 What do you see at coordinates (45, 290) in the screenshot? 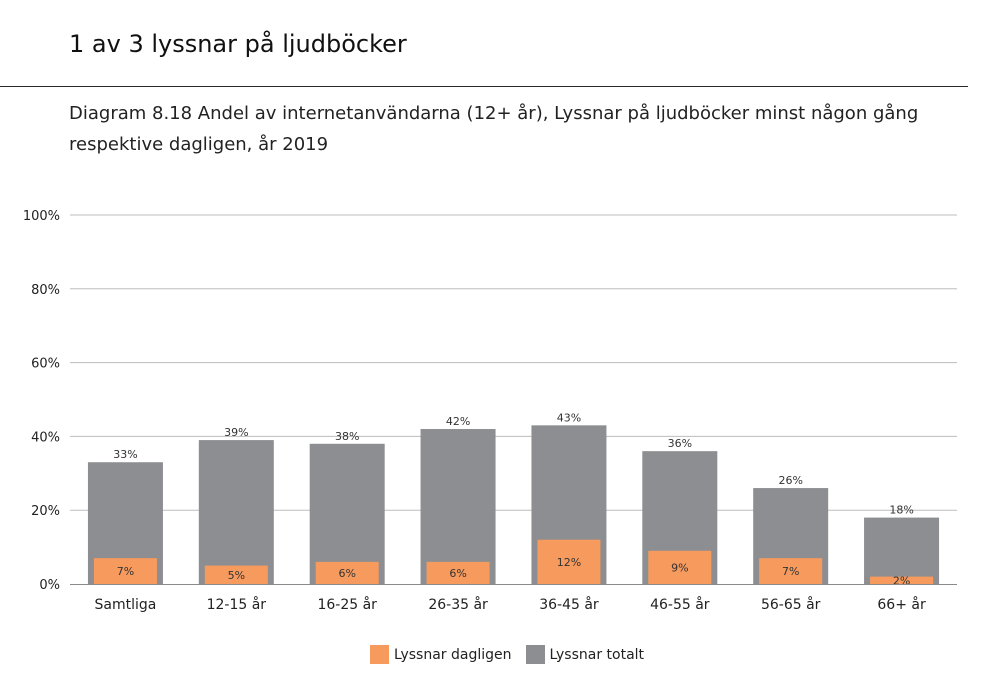
I see `y-tick-label: 80%` at bounding box center [45, 290].